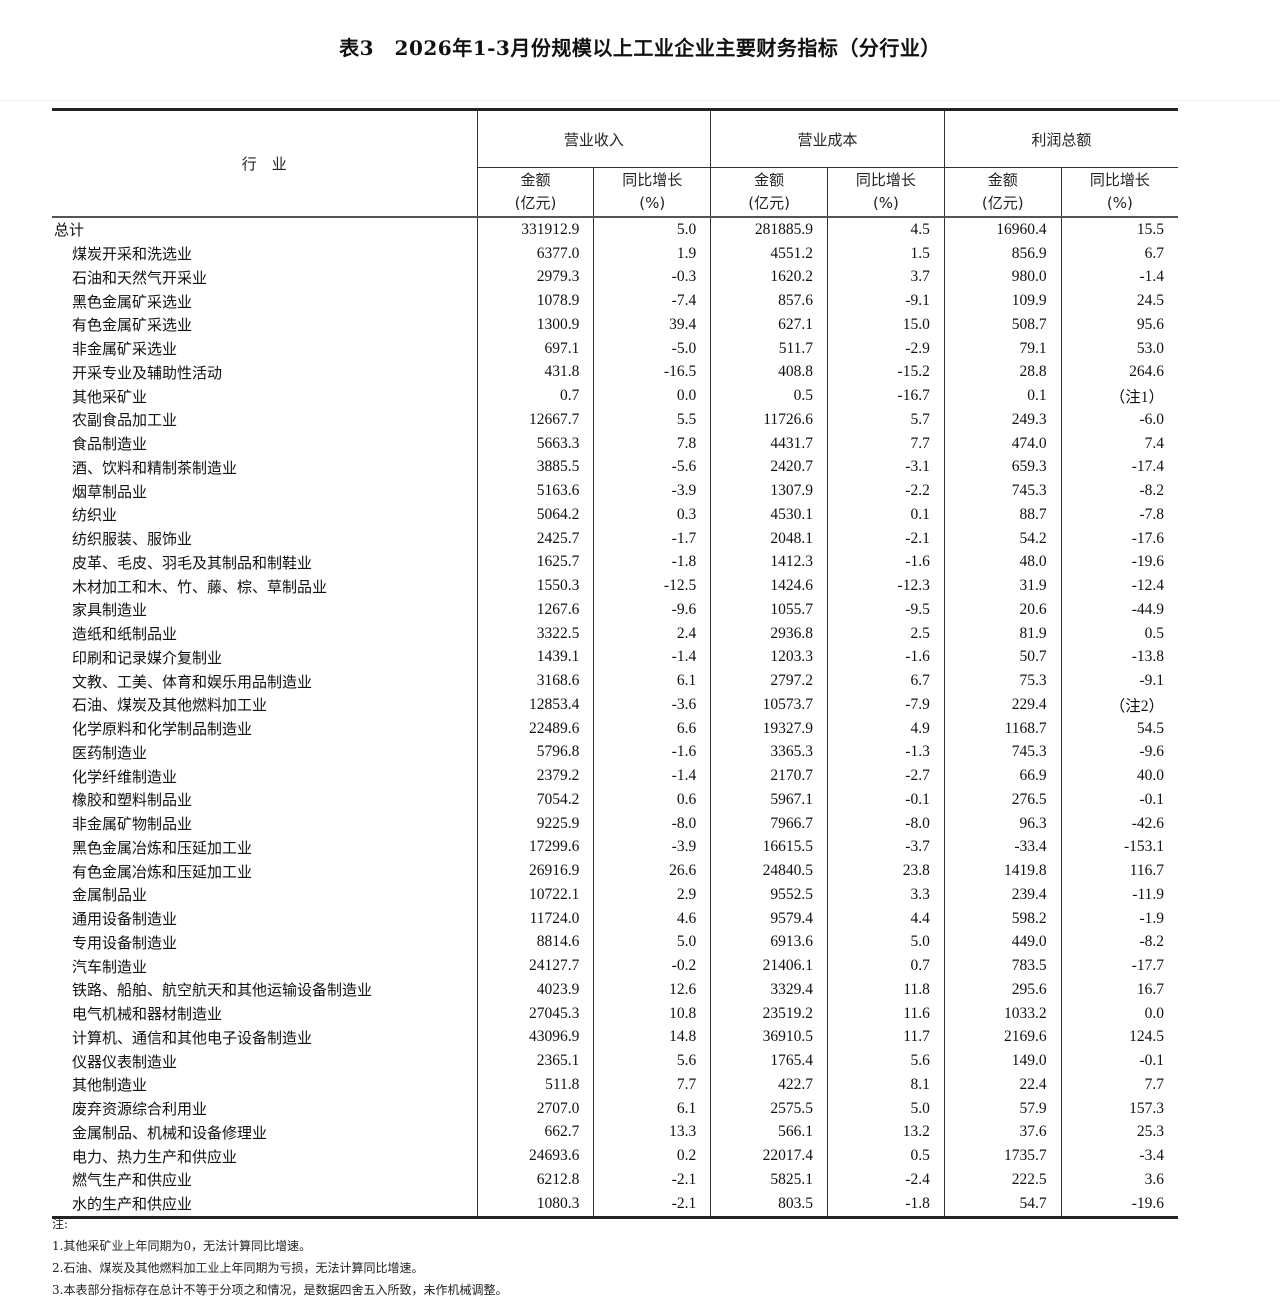 The image size is (1280, 1311). I want to click on page-title: 表3 2026年1-3月份规模以上工业企业主要财务指标（分行业）, so click(640, 48).